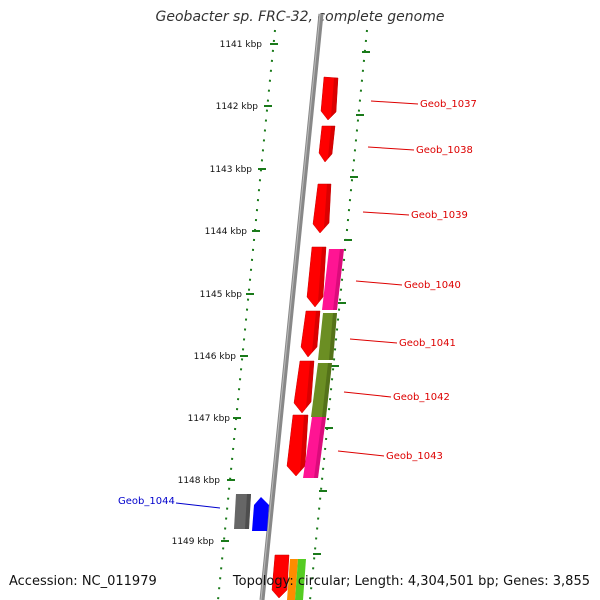 This screenshot has height=600, width=600. I want to click on kbp-label: 1148 kbp, so click(199, 481).